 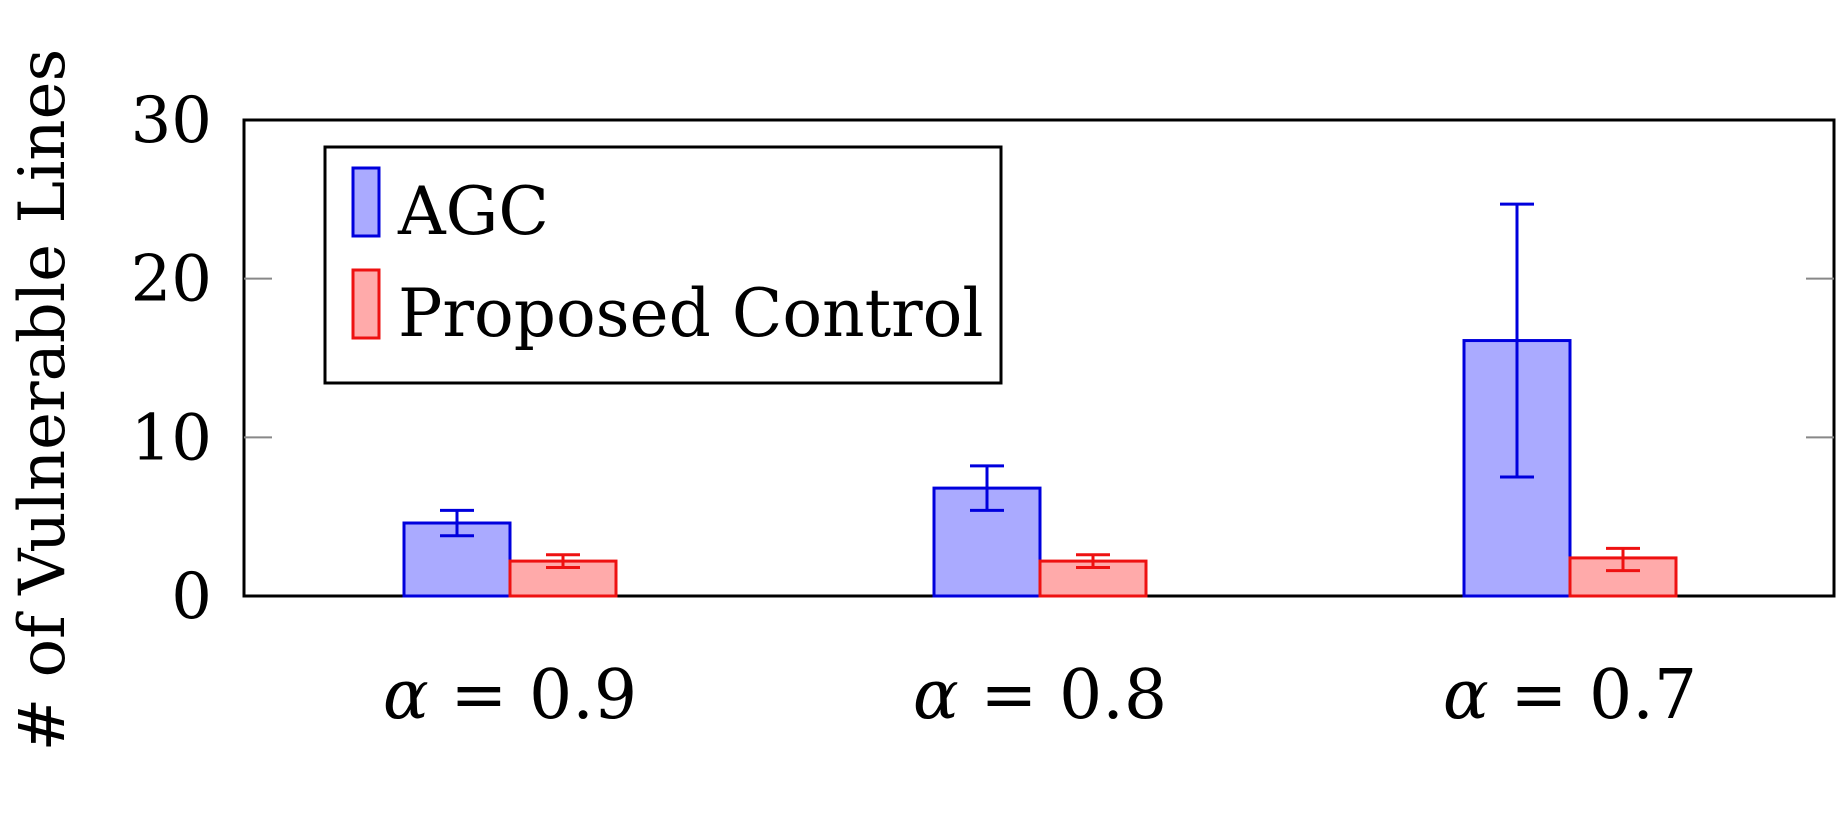 I want to click on y-tick-label: 10, so click(x=171, y=438).